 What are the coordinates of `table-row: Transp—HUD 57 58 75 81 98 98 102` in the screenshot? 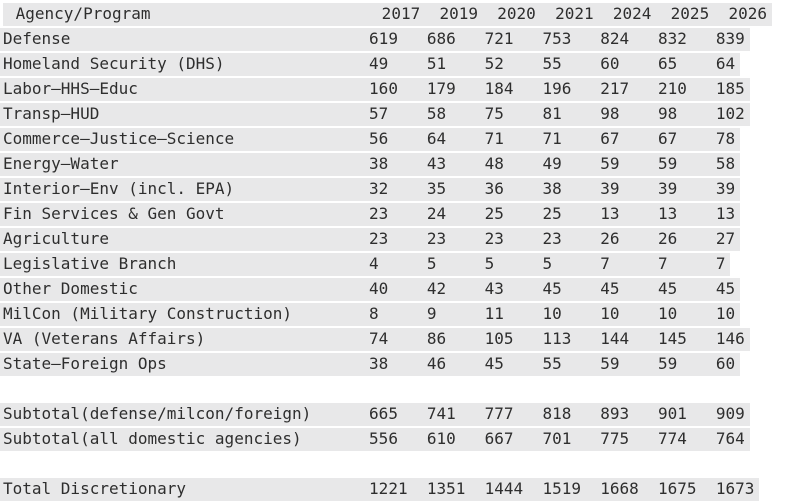 It's located at (397, 115).